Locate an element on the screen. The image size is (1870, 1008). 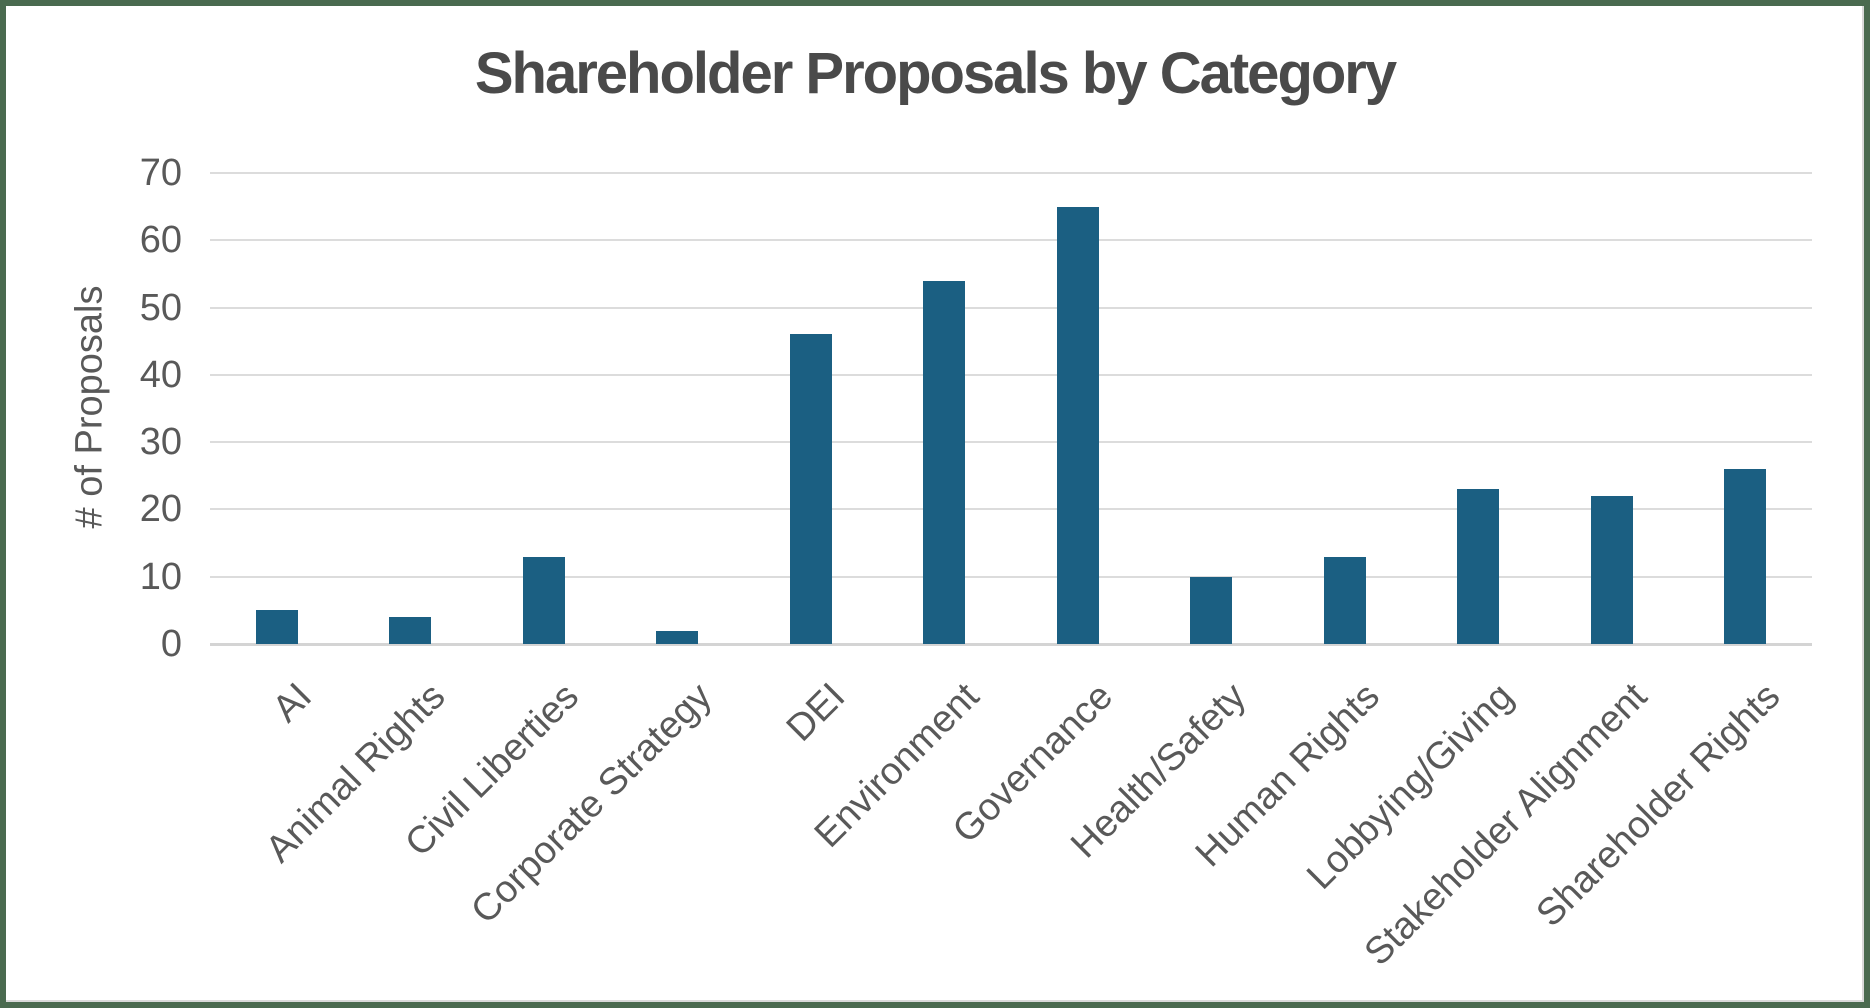
x-category-label-dei: DEI is located at coordinates (816, 712).